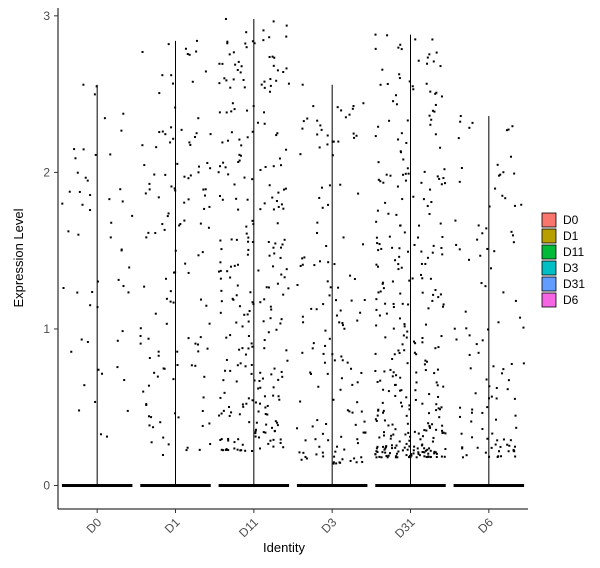  I want to click on legend-key-d6, so click(549, 300).